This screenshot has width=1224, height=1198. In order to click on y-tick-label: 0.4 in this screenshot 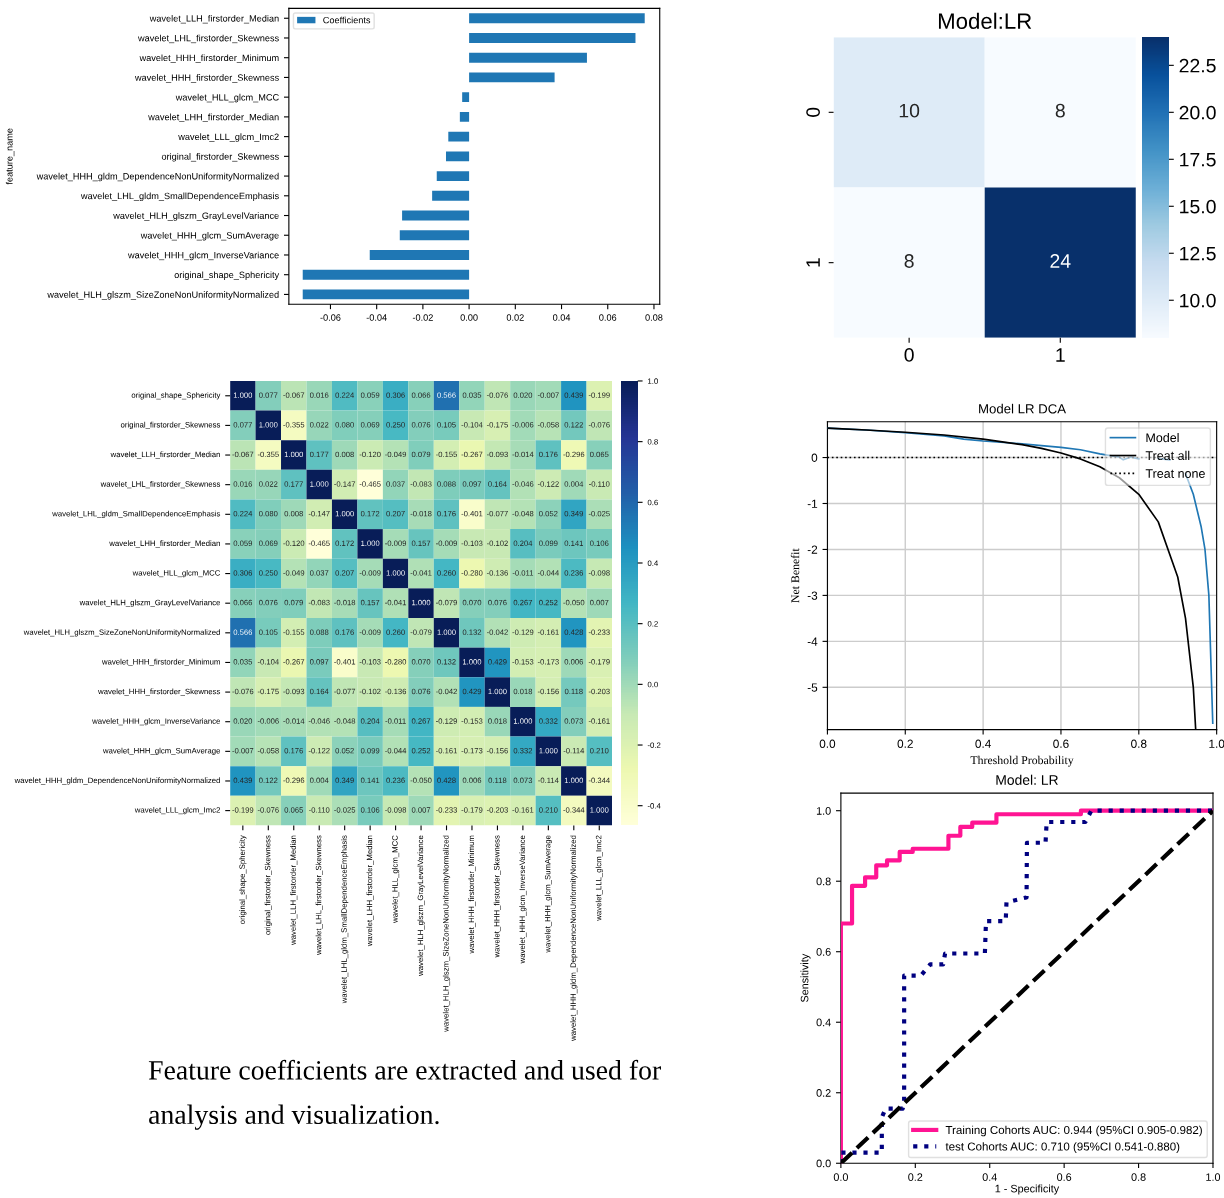, I will do `click(823, 1022)`.